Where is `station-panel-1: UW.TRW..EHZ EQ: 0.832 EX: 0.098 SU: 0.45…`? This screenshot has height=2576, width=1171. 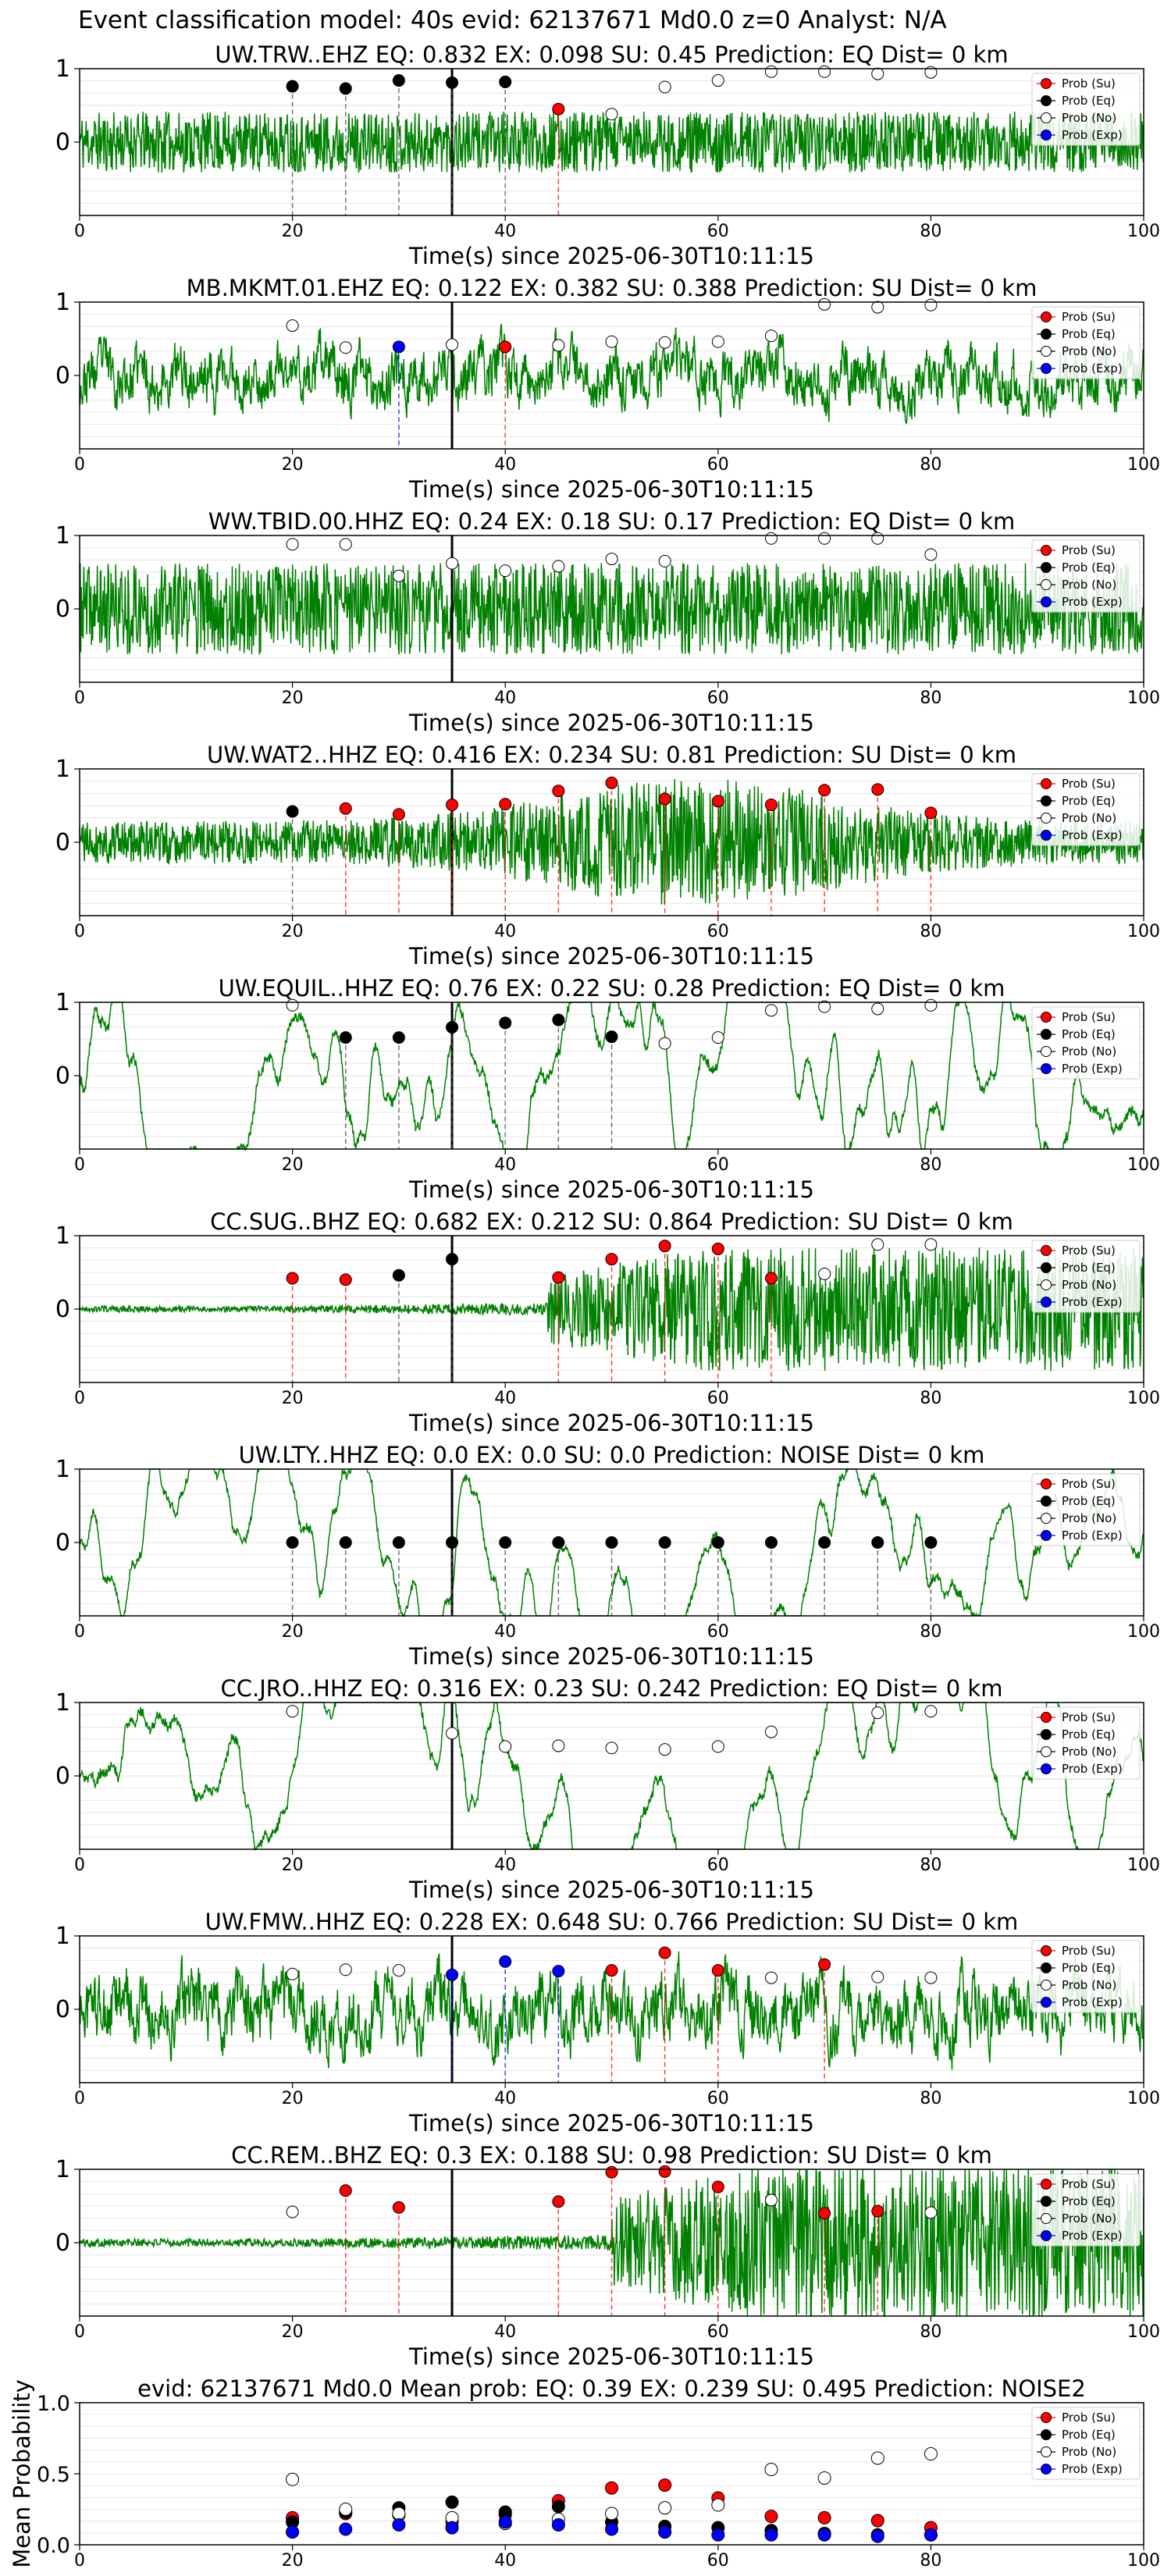 station-panel-1: UW.TRW..EHZ EQ: 0.832 EX: 0.098 SU: 0.45… is located at coordinates (607, 155).